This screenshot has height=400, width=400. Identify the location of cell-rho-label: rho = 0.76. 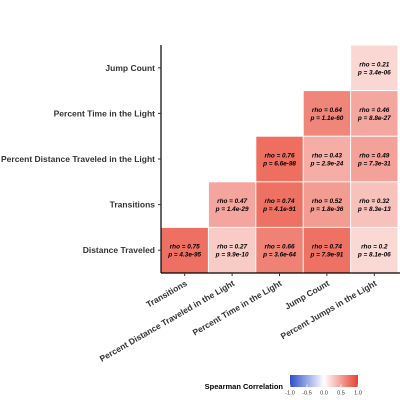
(279, 156).